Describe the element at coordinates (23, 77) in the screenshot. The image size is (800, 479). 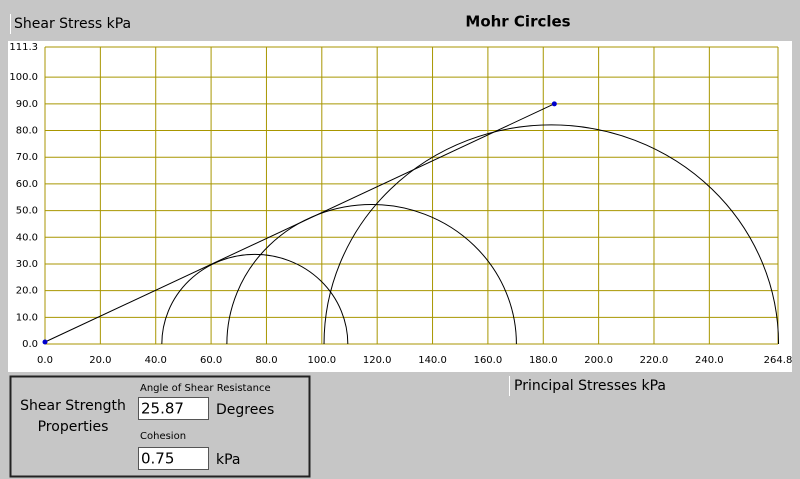
I see `y-tick-label: 100.0` at that location.